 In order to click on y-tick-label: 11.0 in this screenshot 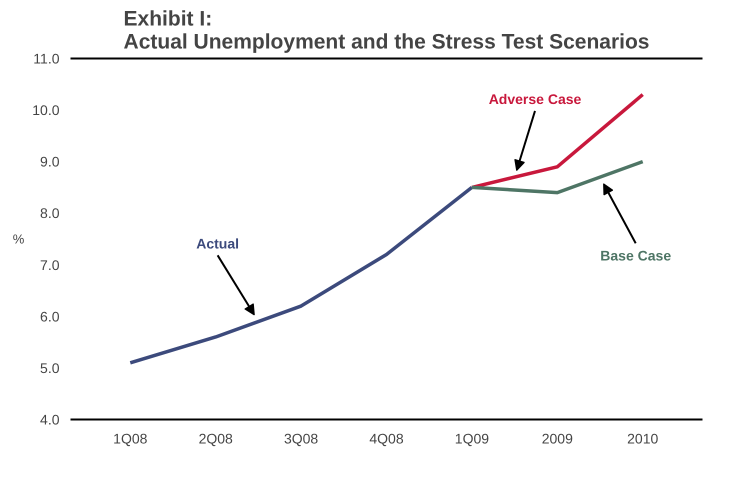, I will do `click(46, 58)`.